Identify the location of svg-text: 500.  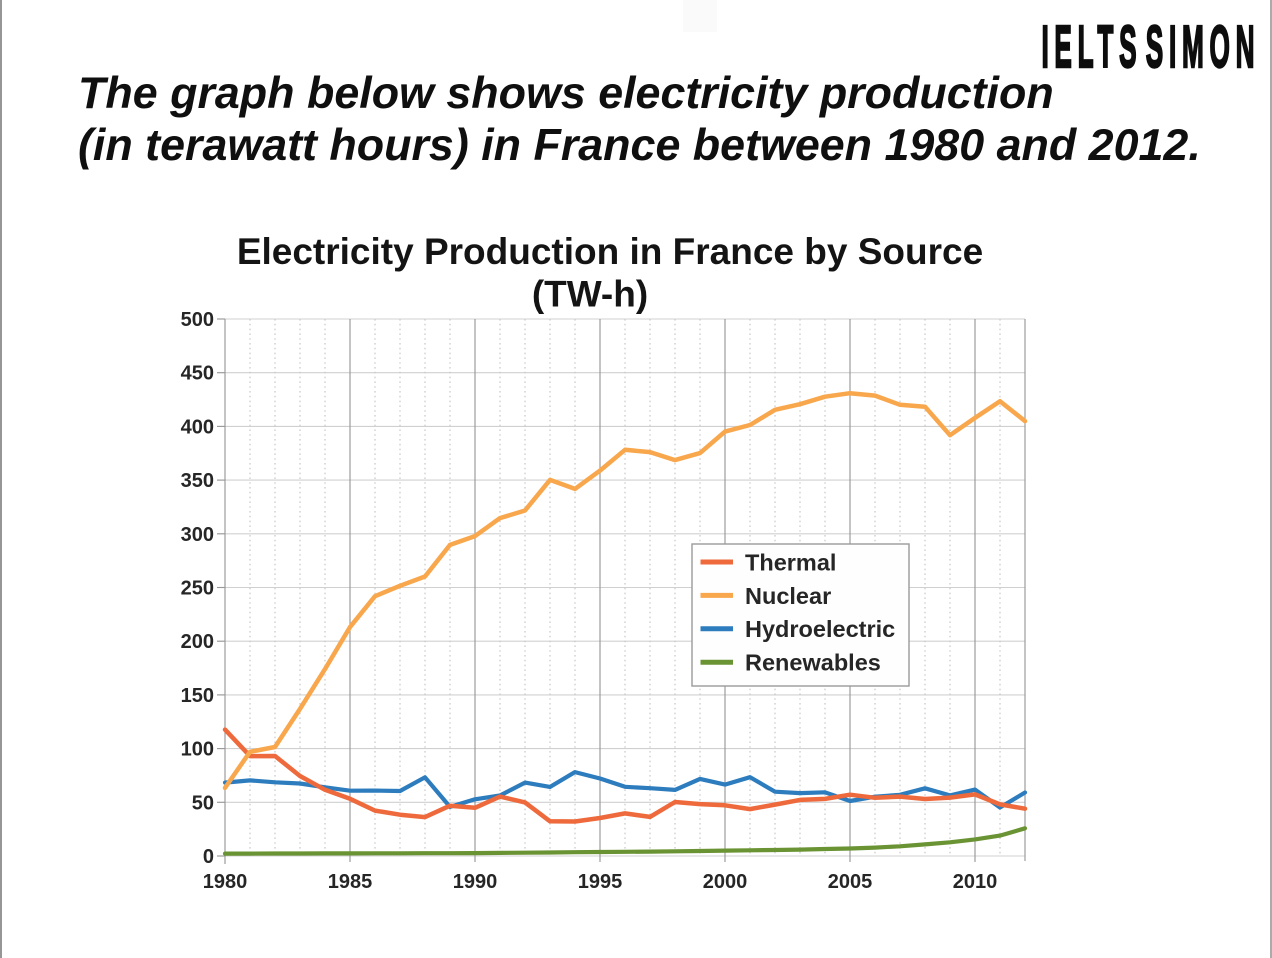
(197, 320).